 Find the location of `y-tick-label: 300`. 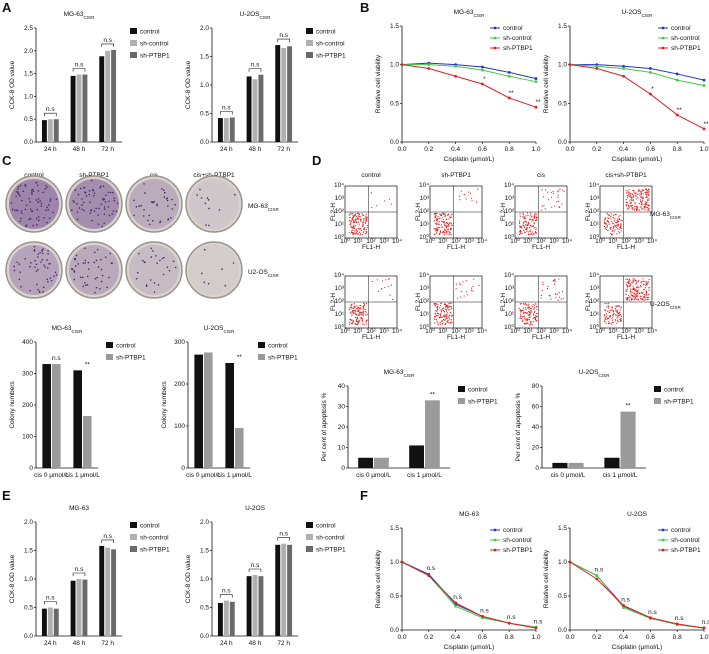

y-tick-label: 300 is located at coordinates (27, 374).